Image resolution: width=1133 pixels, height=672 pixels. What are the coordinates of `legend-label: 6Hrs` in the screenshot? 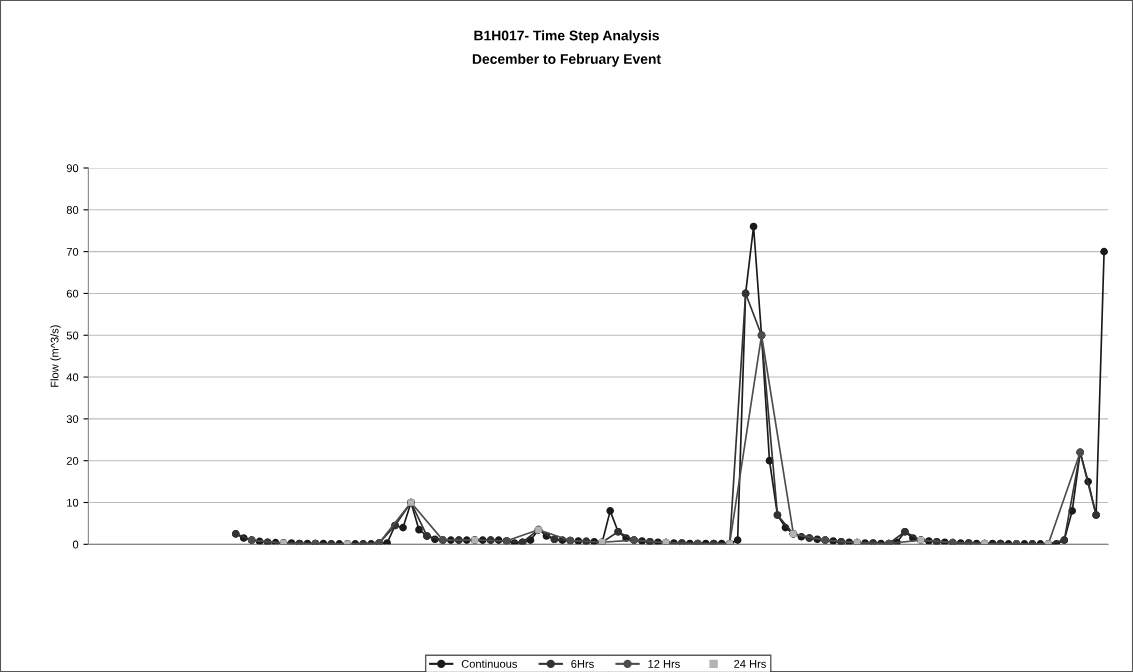 It's located at (582, 663).